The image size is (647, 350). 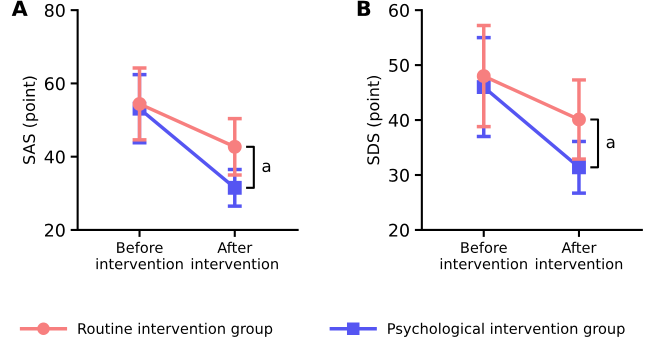 What do you see at coordinates (364, 8) in the screenshot?
I see `chart-title: B` at bounding box center [364, 8].